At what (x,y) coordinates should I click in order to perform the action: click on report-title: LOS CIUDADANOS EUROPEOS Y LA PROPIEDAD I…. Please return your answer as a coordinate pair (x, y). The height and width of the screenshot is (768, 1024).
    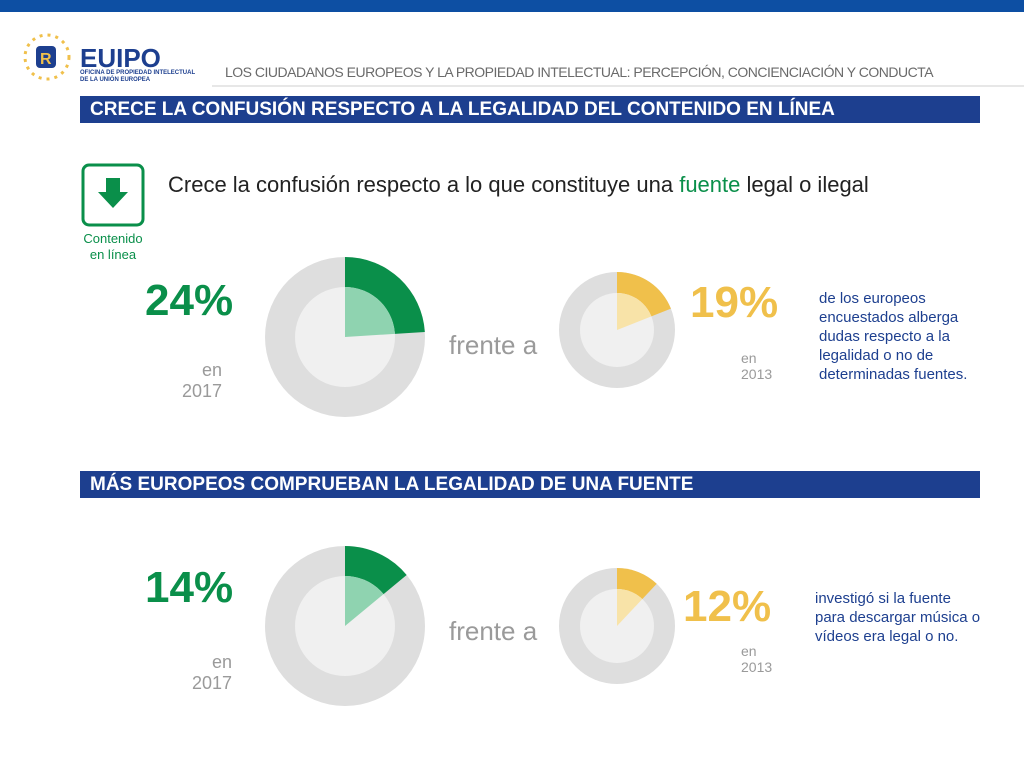
    Looking at the image, I should click on (579, 72).